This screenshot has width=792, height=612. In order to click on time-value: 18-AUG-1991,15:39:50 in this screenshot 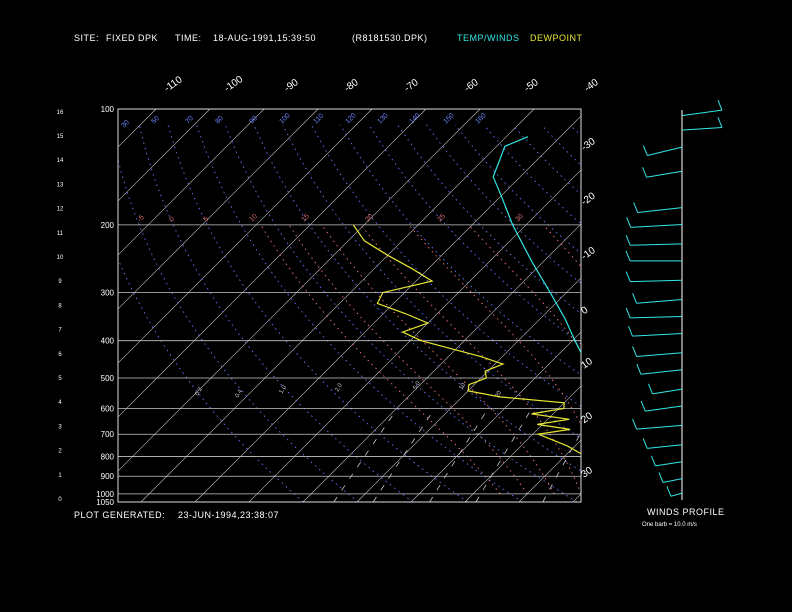, I will do `click(265, 38)`.